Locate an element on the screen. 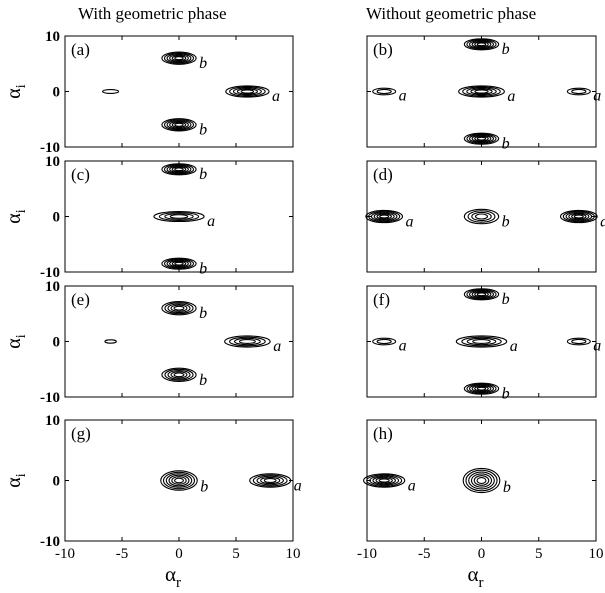 The image size is (605, 593). column-title-left: With geometric phase is located at coordinates (152, 13).